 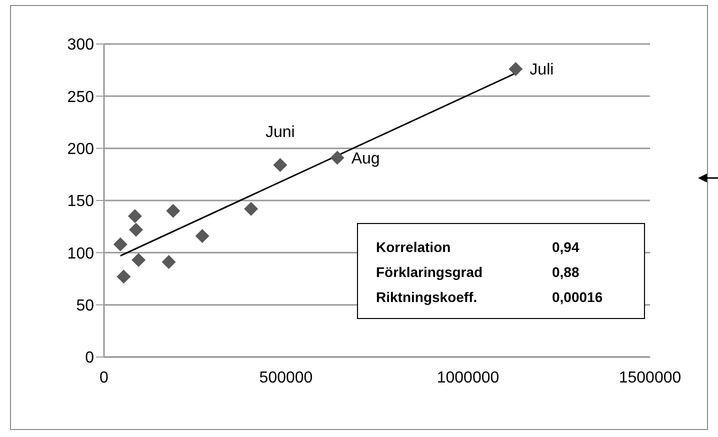 What do you see at coordinates (577, 297) in the screenshot?
I see `annotation: 0,00016` at bounding box center [577, 297].